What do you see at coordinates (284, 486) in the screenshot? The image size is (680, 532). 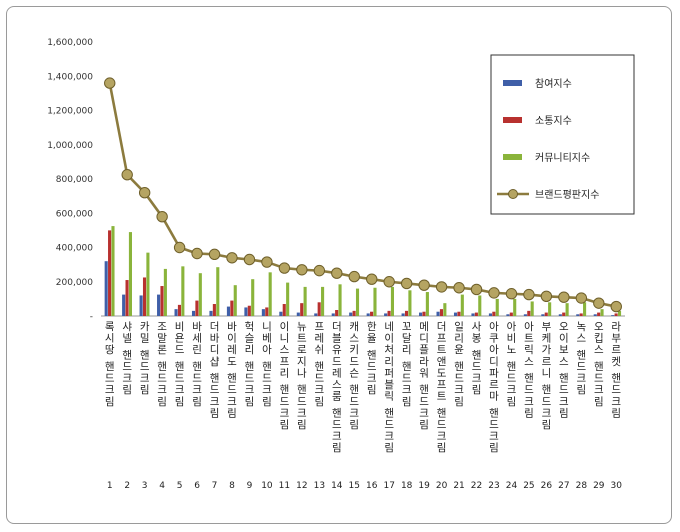 I see `rank-label: 11` at bounding box center [284, 486].